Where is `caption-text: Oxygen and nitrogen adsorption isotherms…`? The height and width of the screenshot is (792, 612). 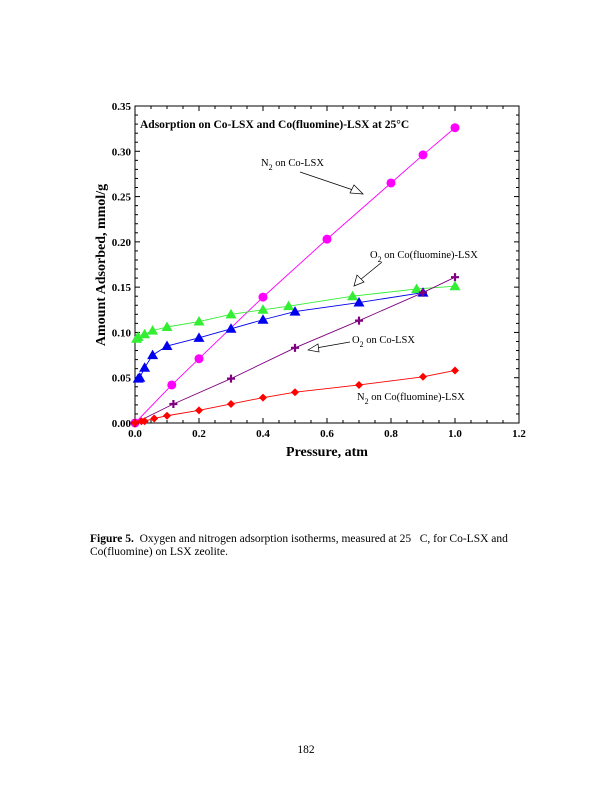
caption-text: Oxygen and nitrogen adsorption isotherms… is located at coordinates (300, 545).